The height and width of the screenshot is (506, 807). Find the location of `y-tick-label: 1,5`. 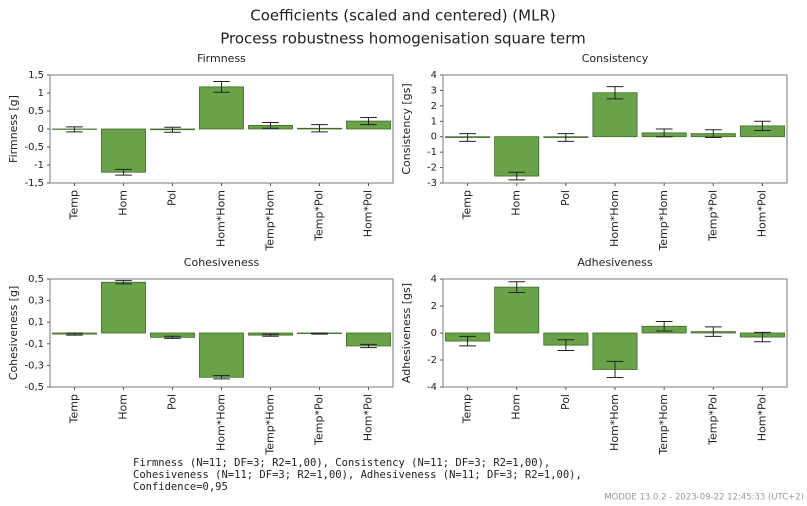

y-tick-label: 1,5 is located at coordinates (36, 75).